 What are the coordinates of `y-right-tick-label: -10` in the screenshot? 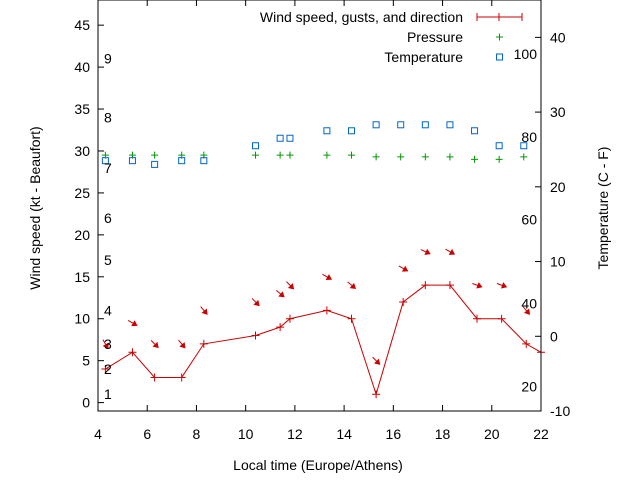 It's located at (560, 411).